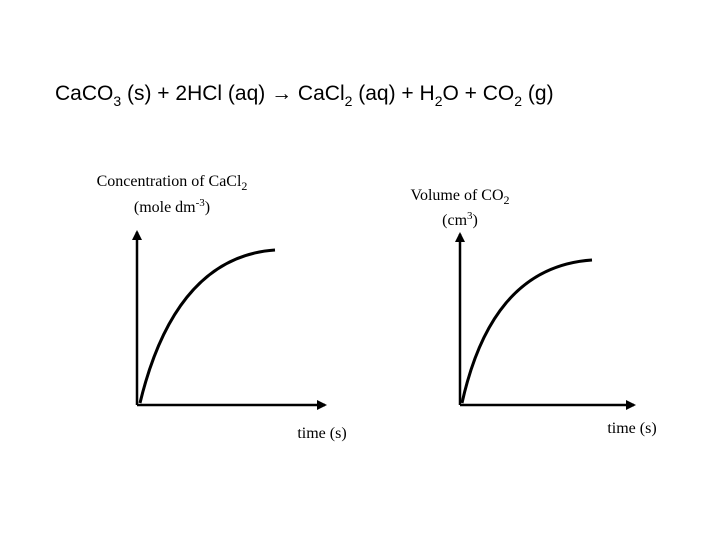 The height and width of the screenshot is (546, 728). What do you see at coordinates (165, 207) in the screenshot?
I see `label-text: (mole dm` at bounding box center [165, 207].